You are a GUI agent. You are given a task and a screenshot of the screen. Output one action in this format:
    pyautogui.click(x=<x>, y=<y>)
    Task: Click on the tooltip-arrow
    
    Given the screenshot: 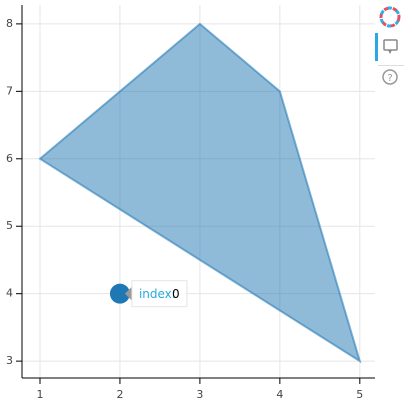 What is the action you would take?
    pyautogui.click(x=128, y=293)
    